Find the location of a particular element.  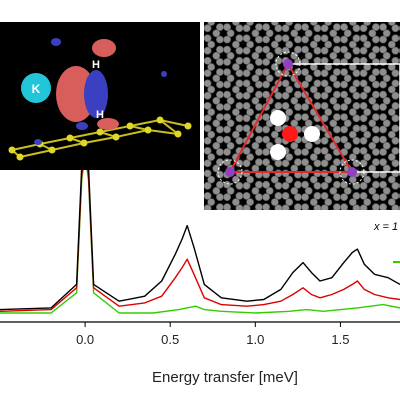

potassium-atom is located at coordinates (36, 88).